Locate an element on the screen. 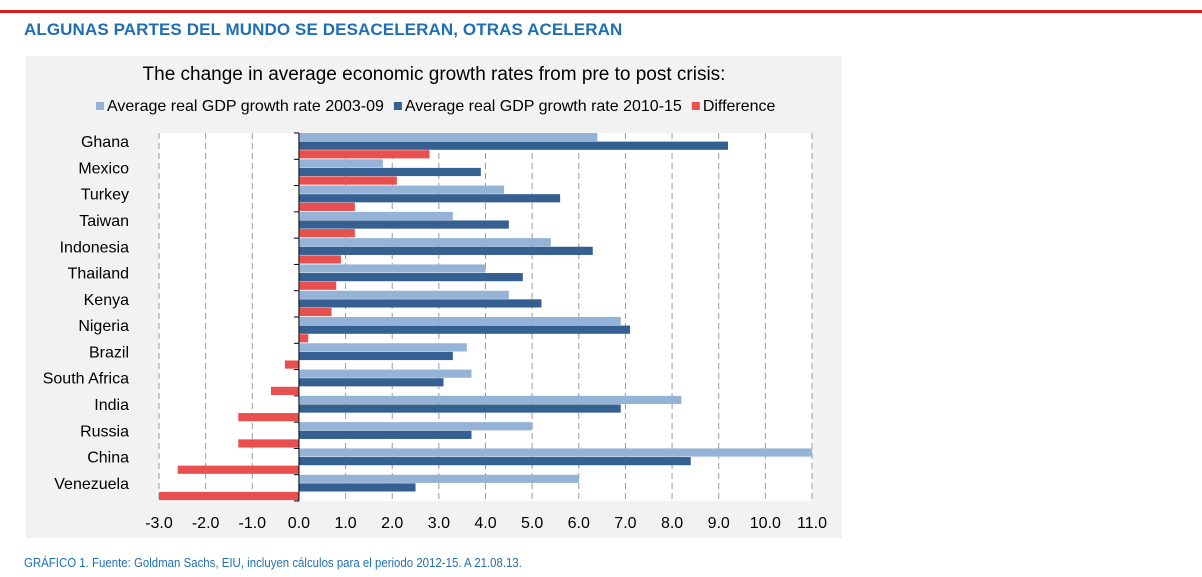 The image size is (1202, 577). category-label: Venezuela is located at coordinates (91, 484).